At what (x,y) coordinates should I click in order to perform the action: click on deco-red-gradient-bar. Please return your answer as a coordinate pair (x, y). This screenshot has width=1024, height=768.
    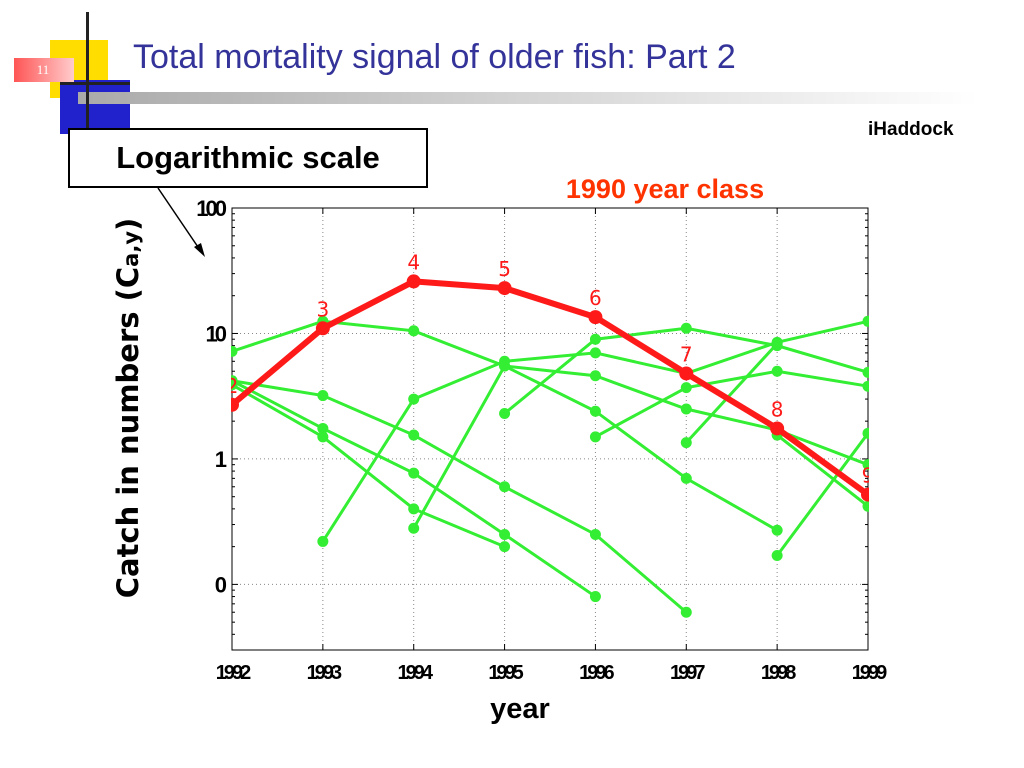
    Looking at the image, I should click on (44, 70).